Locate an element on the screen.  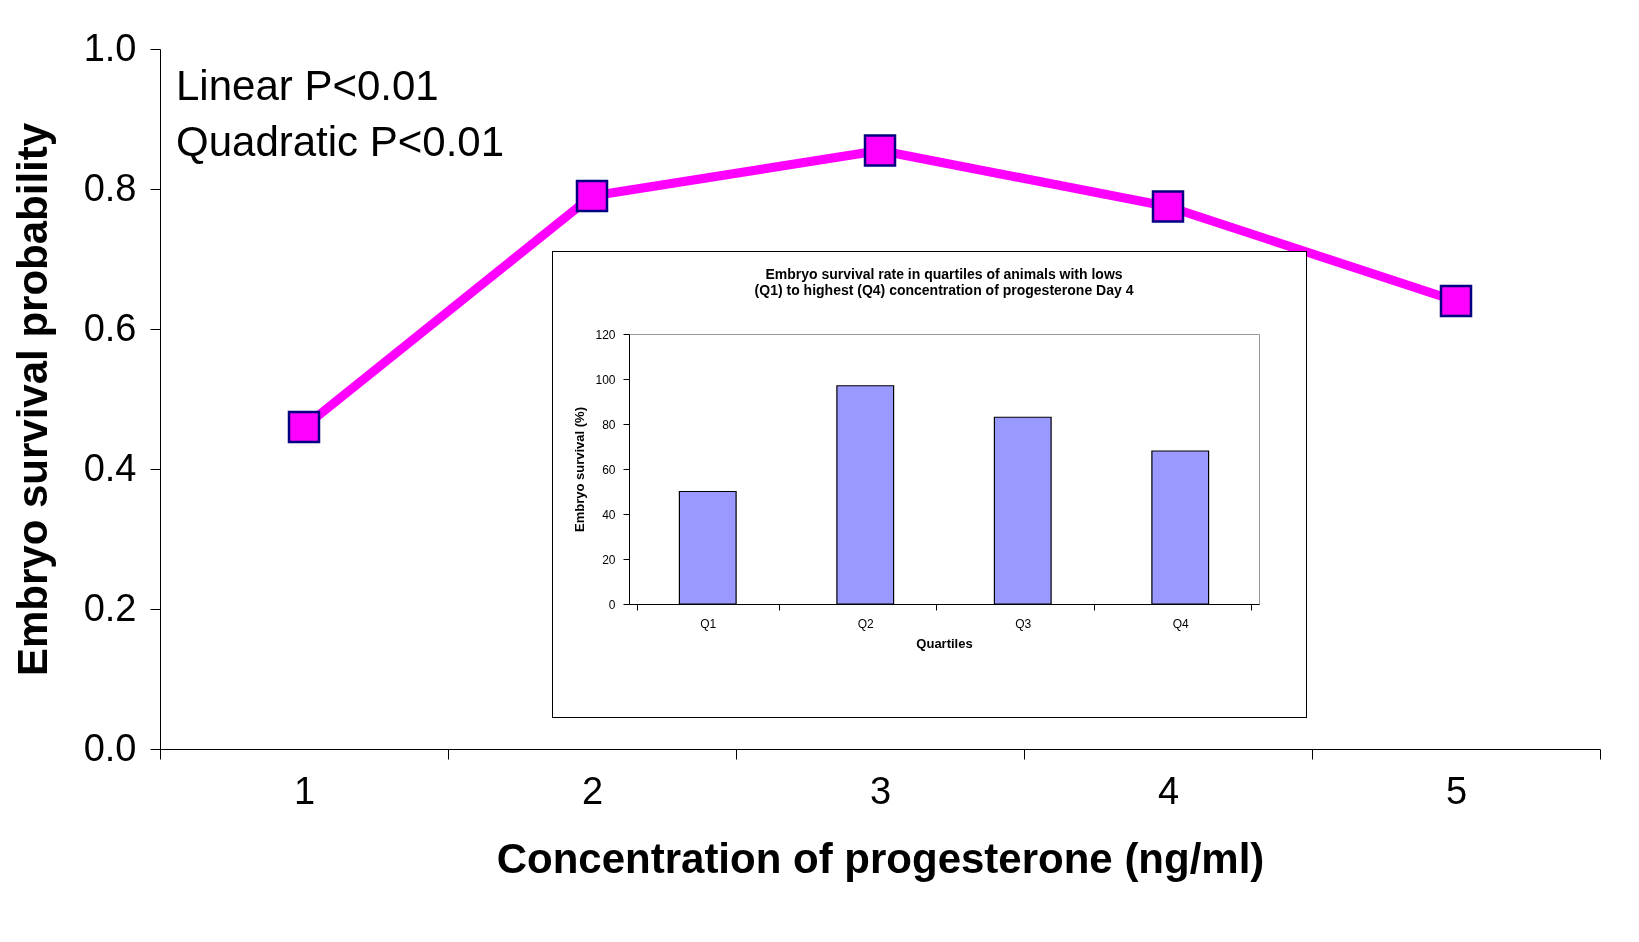
y-tick-label: 60 is located at coordinates (609, 469).